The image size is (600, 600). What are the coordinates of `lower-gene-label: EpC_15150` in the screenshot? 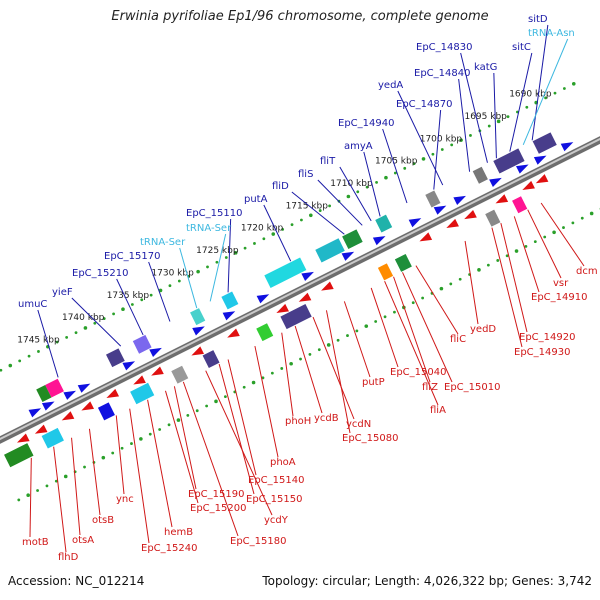 It's located at (274, 499).